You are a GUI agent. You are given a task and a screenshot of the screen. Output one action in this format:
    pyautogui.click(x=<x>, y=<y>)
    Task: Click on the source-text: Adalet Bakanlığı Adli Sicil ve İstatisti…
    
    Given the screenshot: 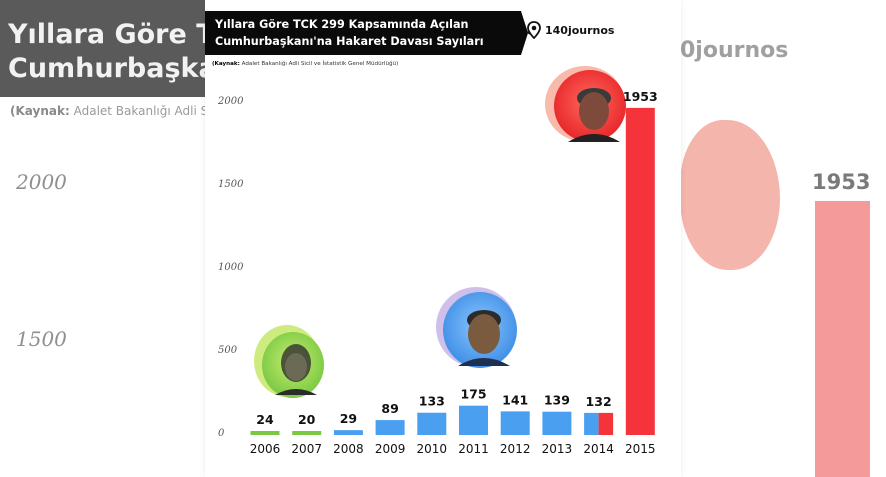 What is the action you would take?
    pyautogui.click(x=320, y=64)
    